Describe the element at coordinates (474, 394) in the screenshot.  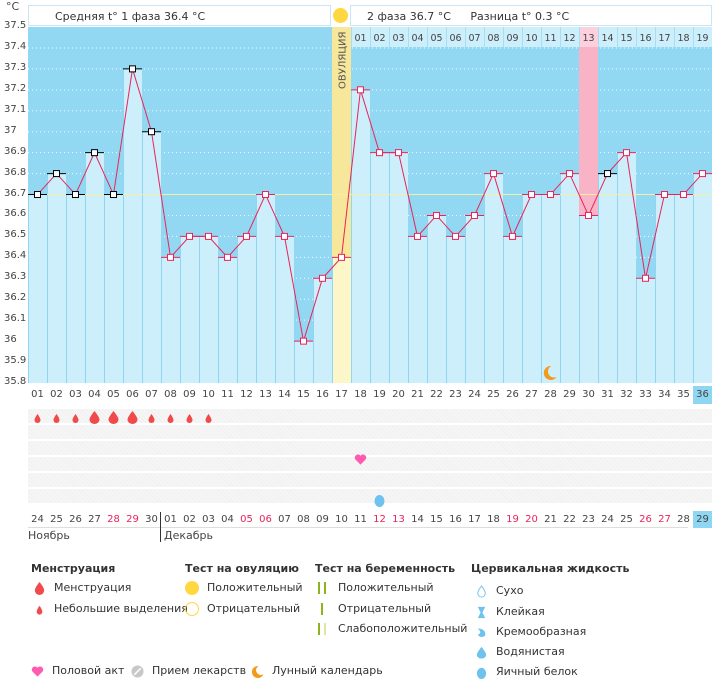
I see `cycle-day-label: 24` at that location.